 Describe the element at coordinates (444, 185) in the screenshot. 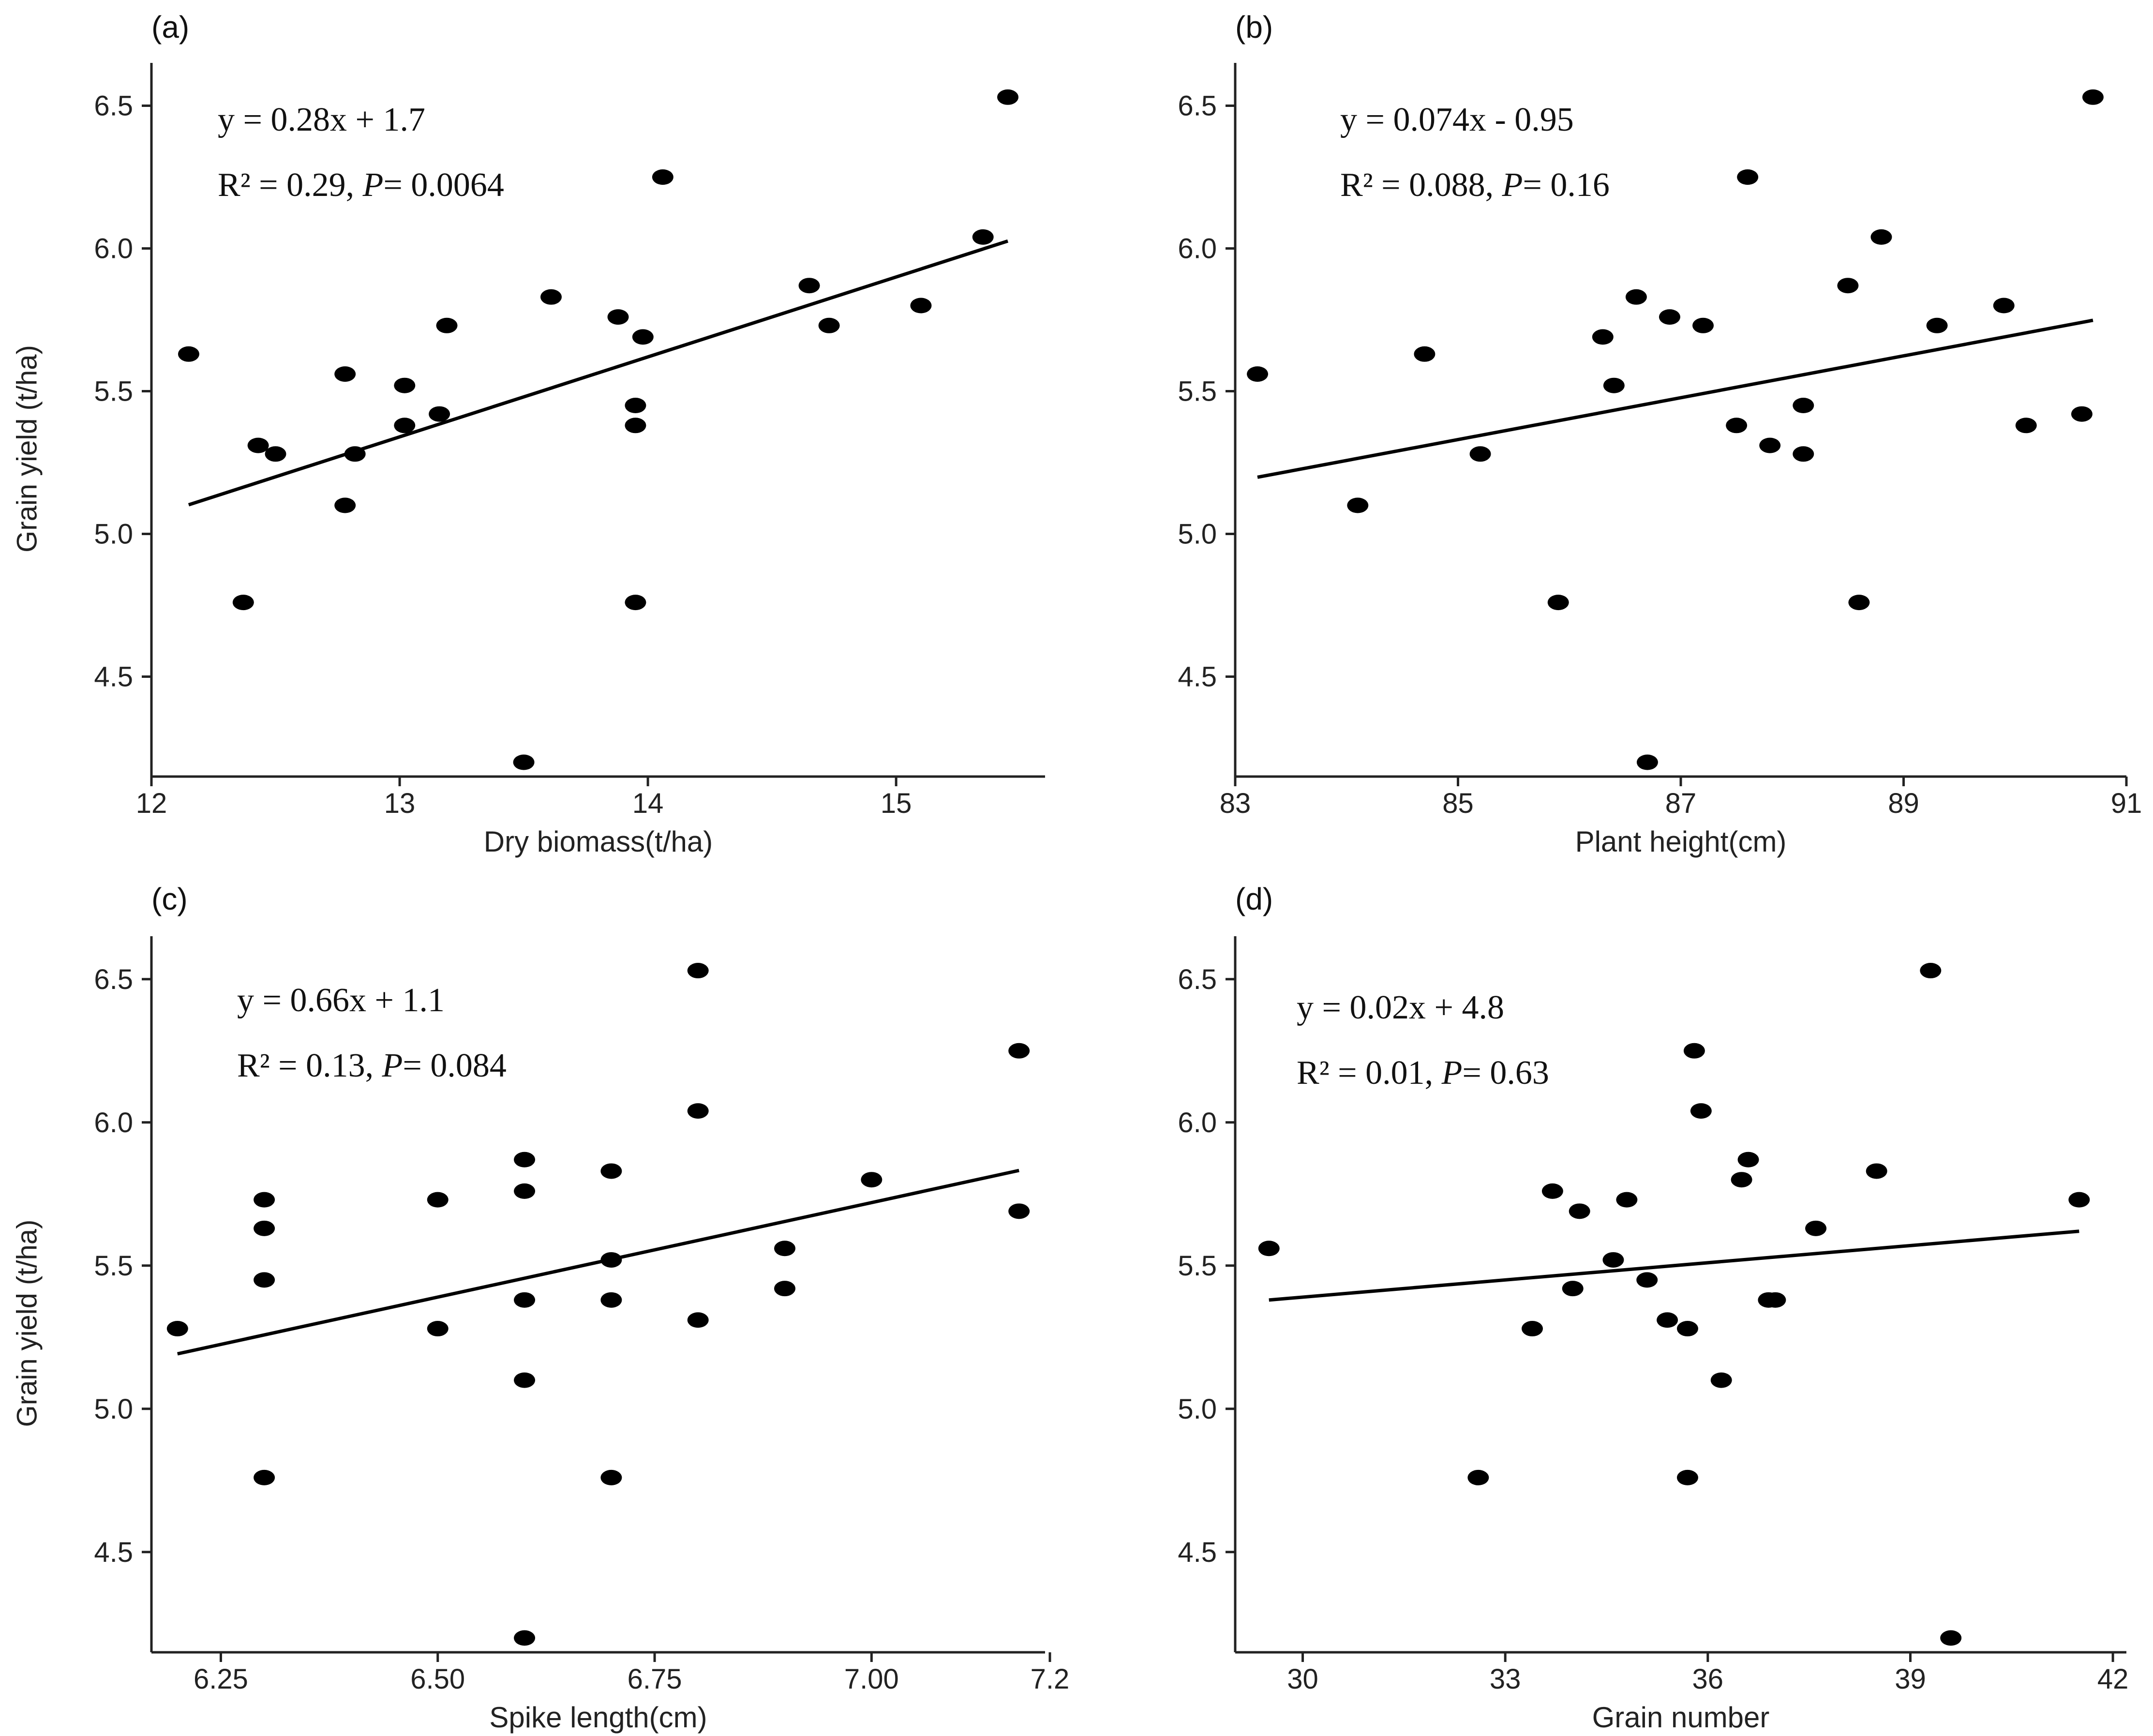

I see `p-value: = 0.0064` at that location.